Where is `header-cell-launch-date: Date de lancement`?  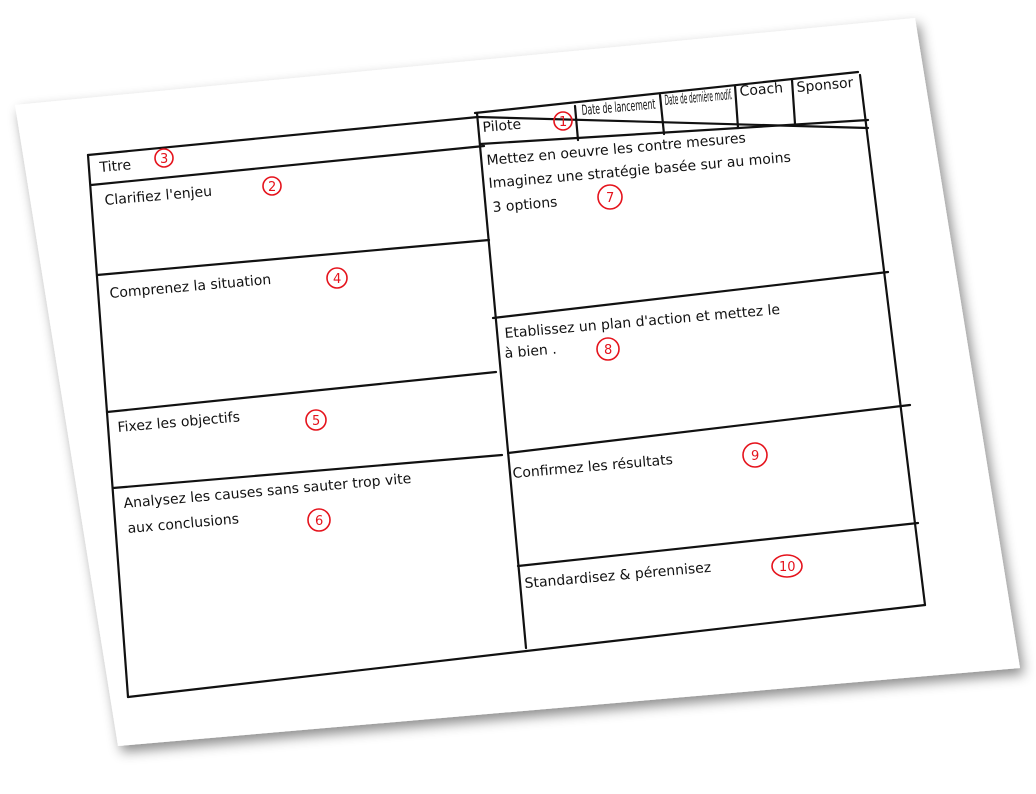
header-cell-launch-date: Date de lancement is located at coordinates (618, 108).